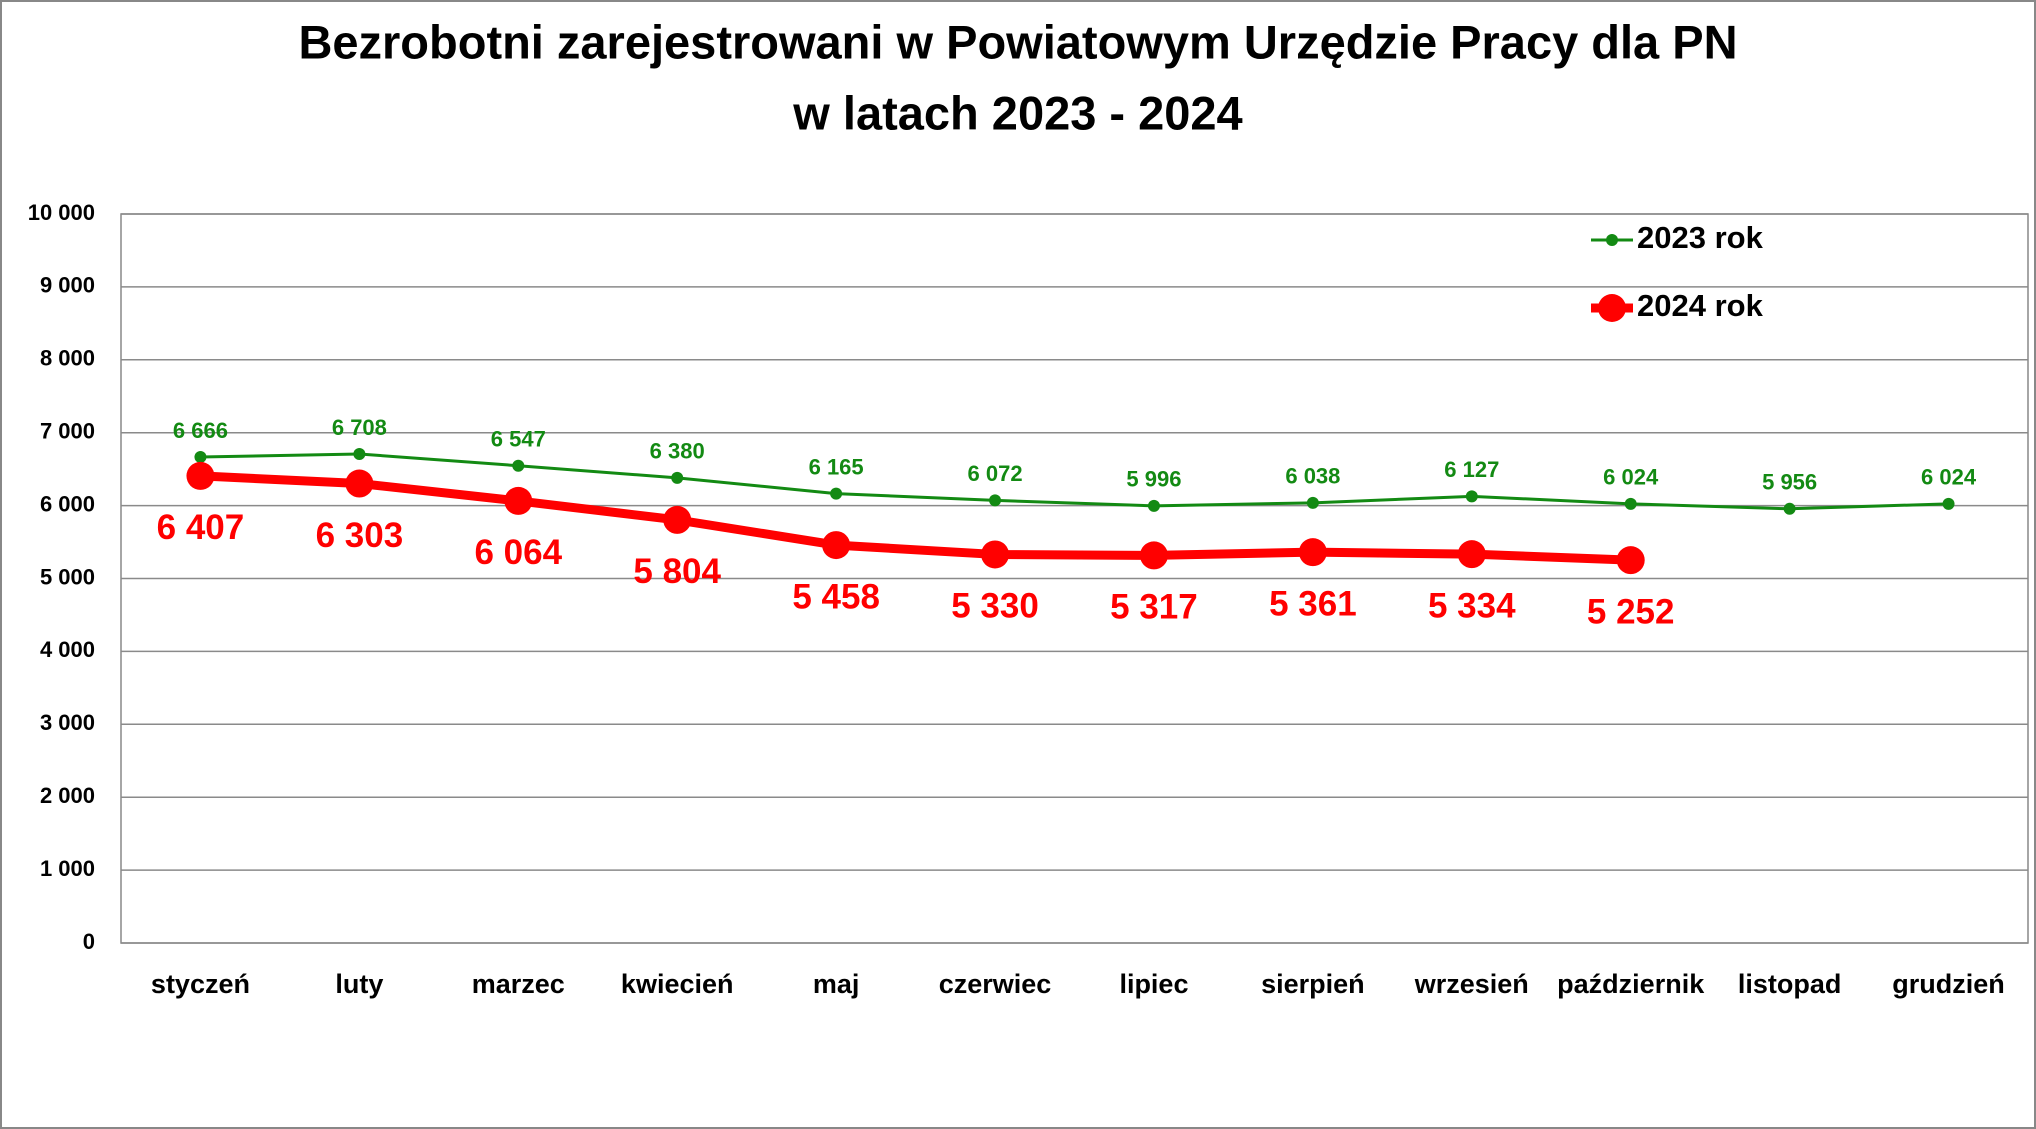 The width and height of the screenshot is (2036, 1129). I want to click on y-tick-label: 0, so click(89, 941).